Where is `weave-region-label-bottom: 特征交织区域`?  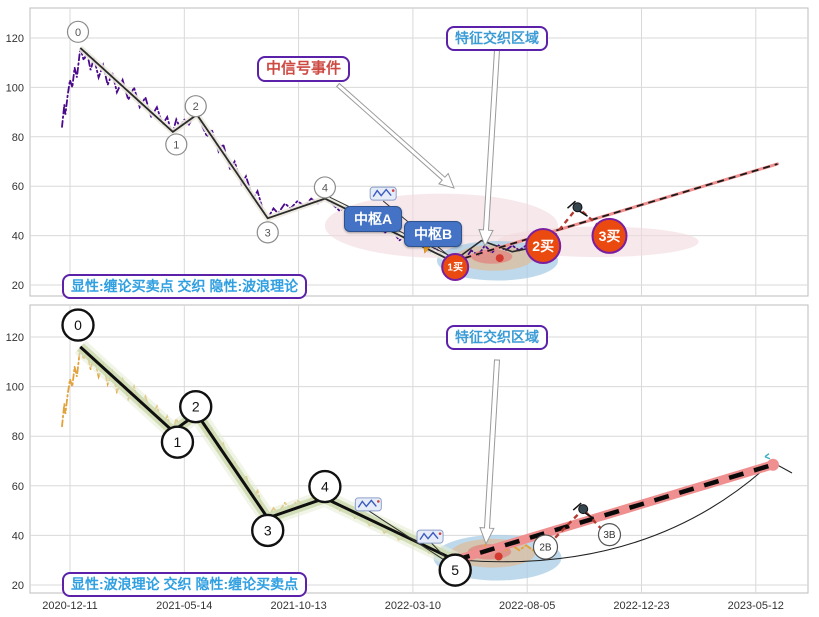 weave-region-label-bottom: 特征交织区域 is located at coordinates (497, 337).